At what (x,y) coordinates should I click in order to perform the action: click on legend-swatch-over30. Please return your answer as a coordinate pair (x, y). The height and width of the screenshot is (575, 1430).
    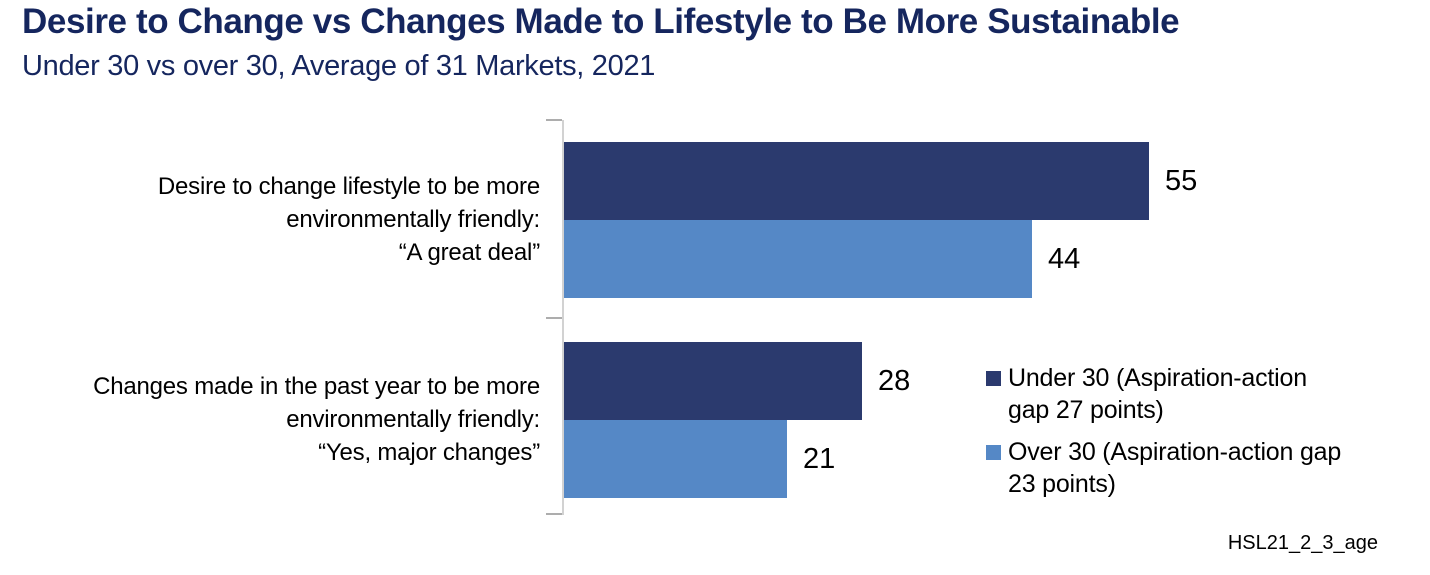
    Looking at the image, I should click on (993, 452).